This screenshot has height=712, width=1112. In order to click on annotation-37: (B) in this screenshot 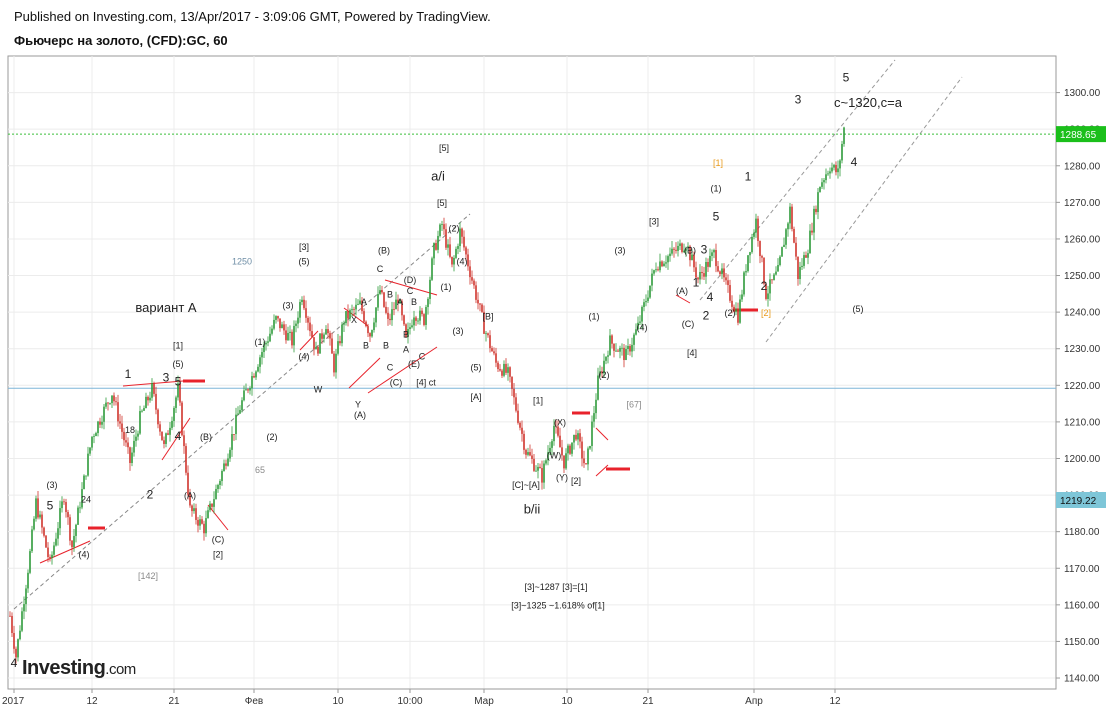, I will do `click(384, 251)`.